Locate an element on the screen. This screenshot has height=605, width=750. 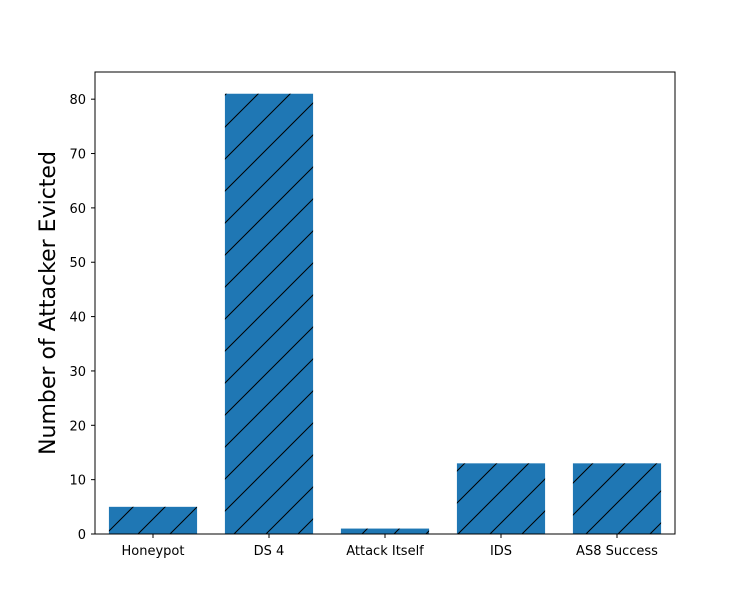
y-axis: 0 10 20 30 40 50 60 70 80 is located at coordinates (82, 318).